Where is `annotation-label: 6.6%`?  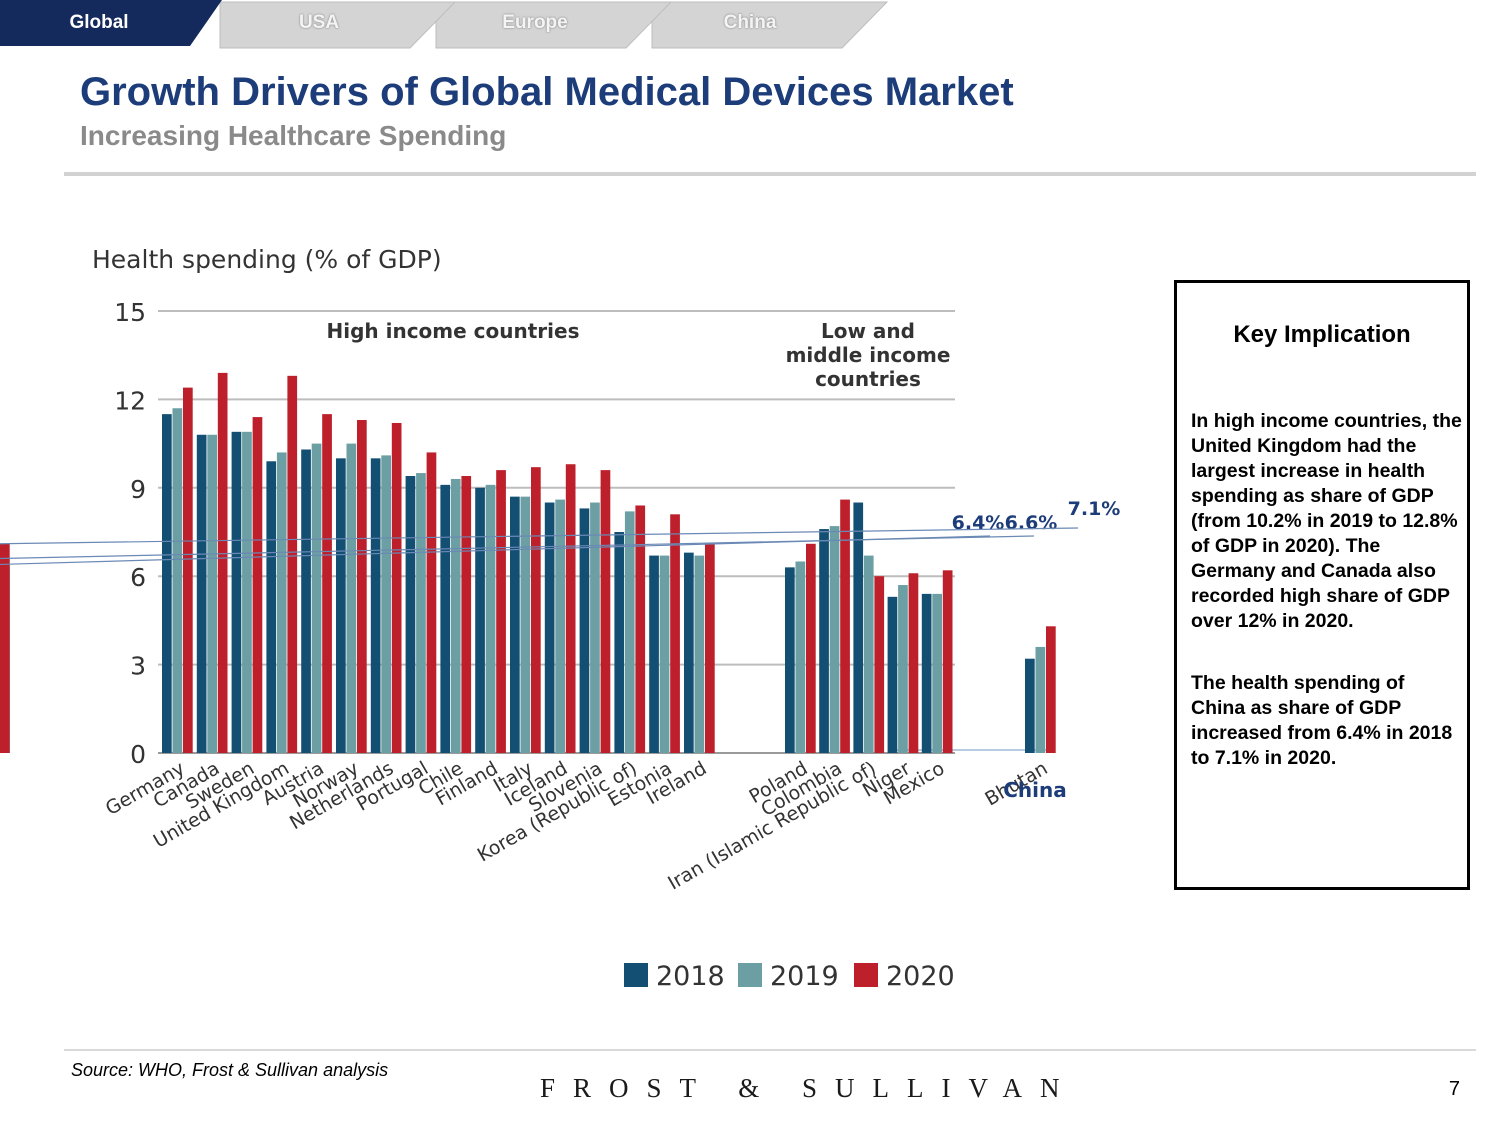
annotation-label: 6.6% is located at coordinates (1031, 523).